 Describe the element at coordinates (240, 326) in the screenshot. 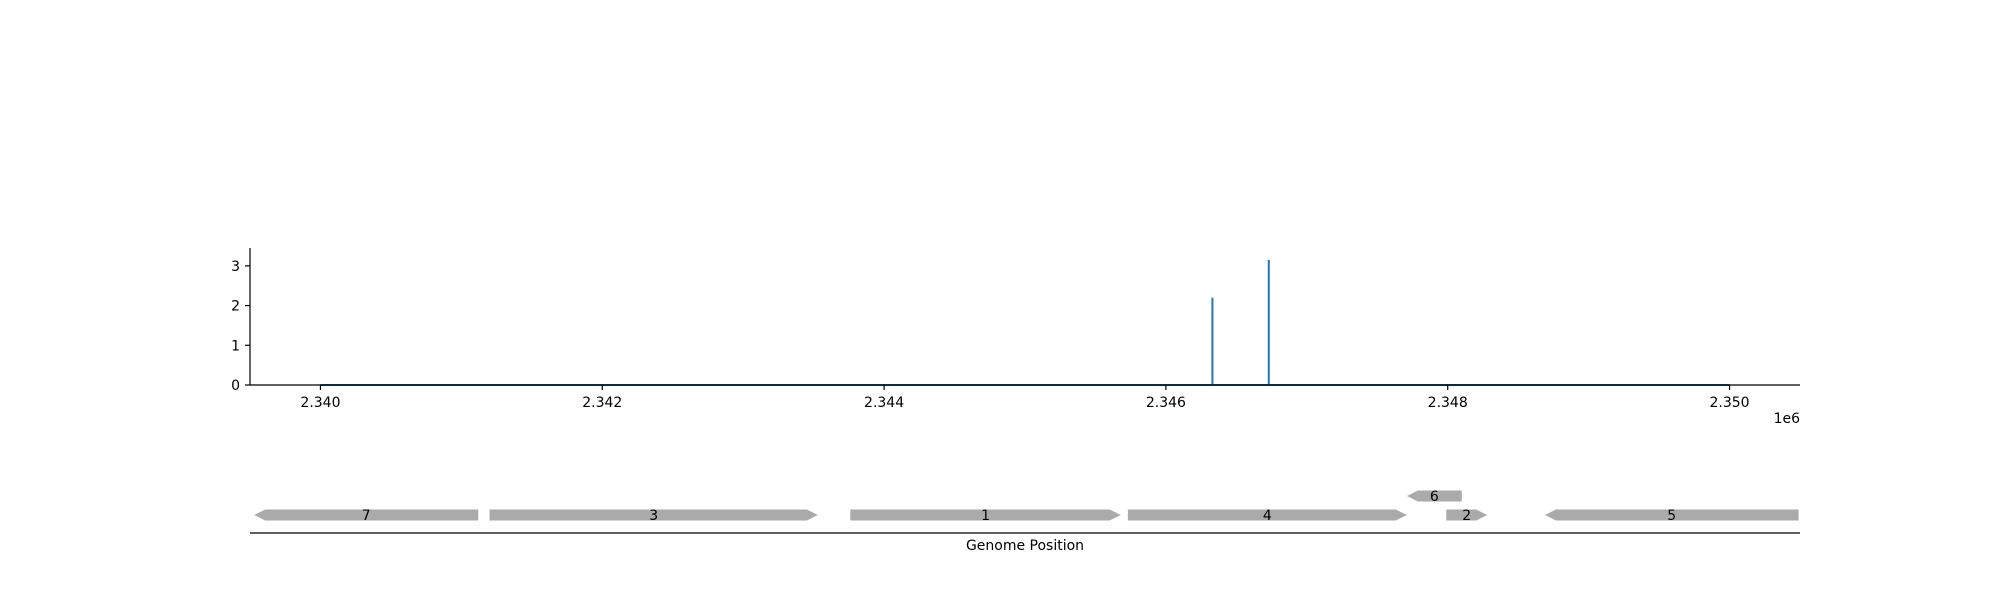

I see `y-ticks: 0 1 2 3` at that location.